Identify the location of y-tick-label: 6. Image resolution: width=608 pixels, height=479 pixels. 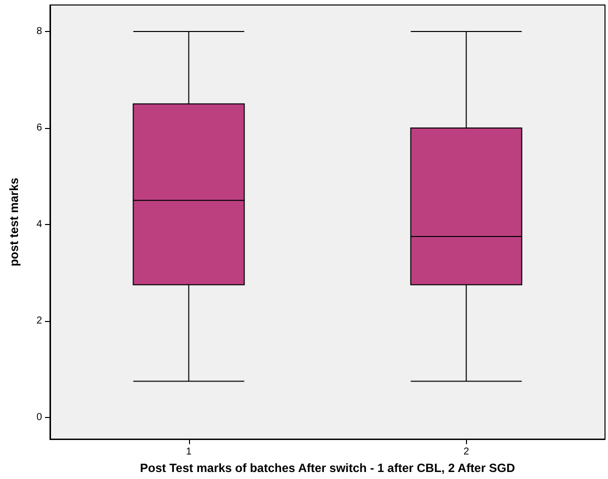
(39, 128).